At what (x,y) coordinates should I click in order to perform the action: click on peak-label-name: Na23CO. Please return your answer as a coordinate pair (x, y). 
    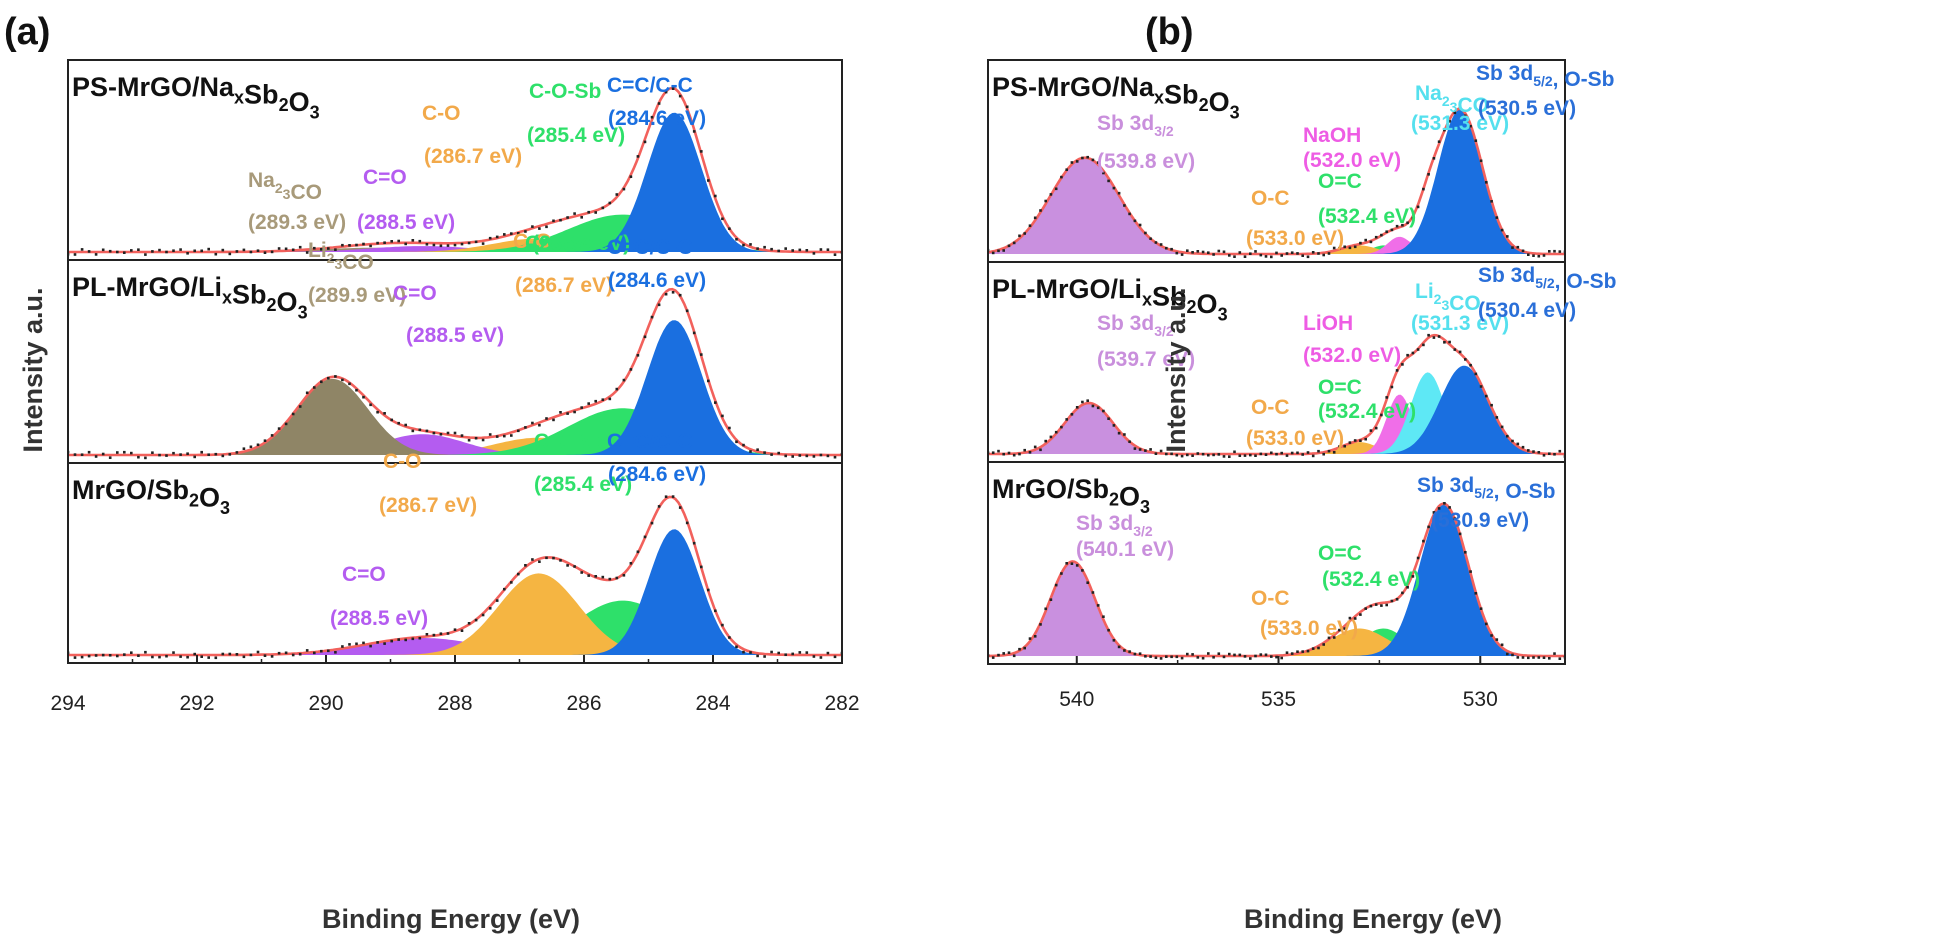
    Looking at the image, I should click on (1452, 99).